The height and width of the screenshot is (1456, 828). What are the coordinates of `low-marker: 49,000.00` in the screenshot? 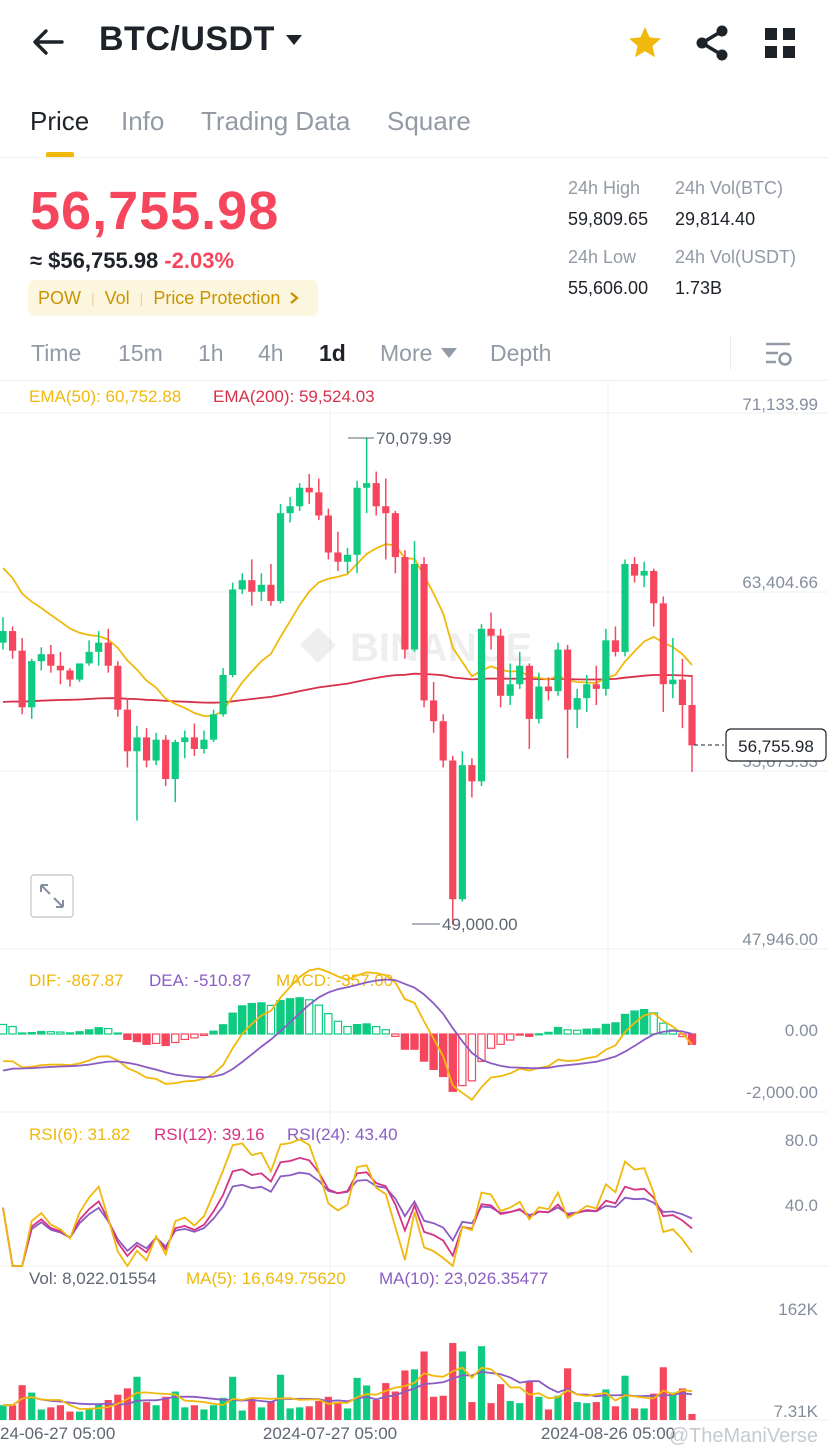 It's located at (465, 924).